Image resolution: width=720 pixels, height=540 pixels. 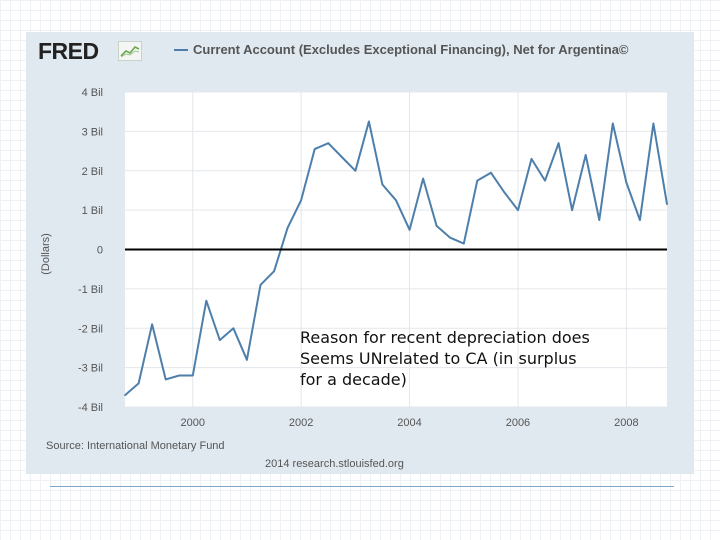 What do you see at coordinates (90, 369) in the screenshot?
I see `y-tick-label: -3 Bil` at bounding box center [90, 369].